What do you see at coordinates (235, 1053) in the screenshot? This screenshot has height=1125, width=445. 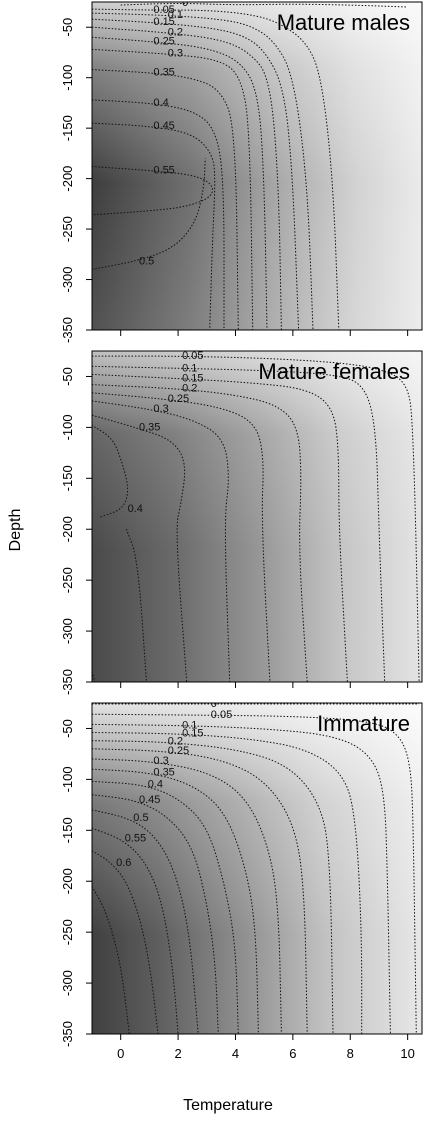 I see `x-tick-label: 4` at bounding box center [235, 1053].